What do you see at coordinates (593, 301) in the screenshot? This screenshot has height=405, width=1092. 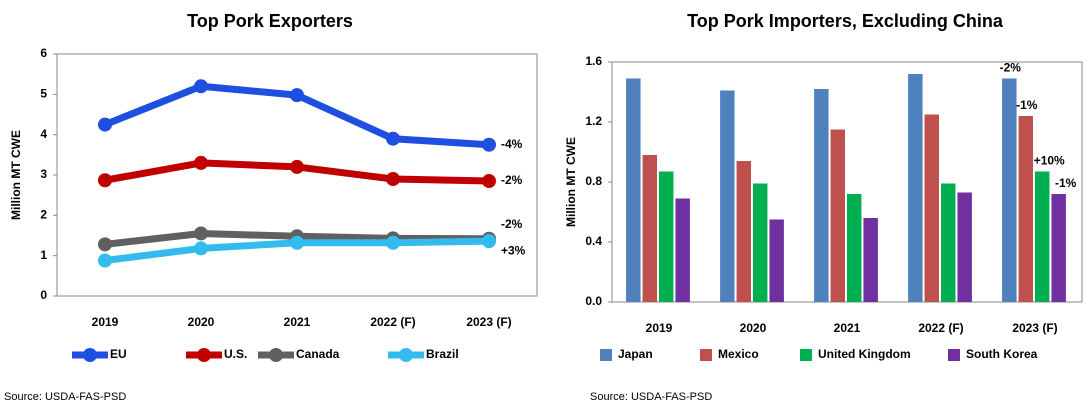 I see `y-tick-label: 0.0` at bounding box center [593, 301].